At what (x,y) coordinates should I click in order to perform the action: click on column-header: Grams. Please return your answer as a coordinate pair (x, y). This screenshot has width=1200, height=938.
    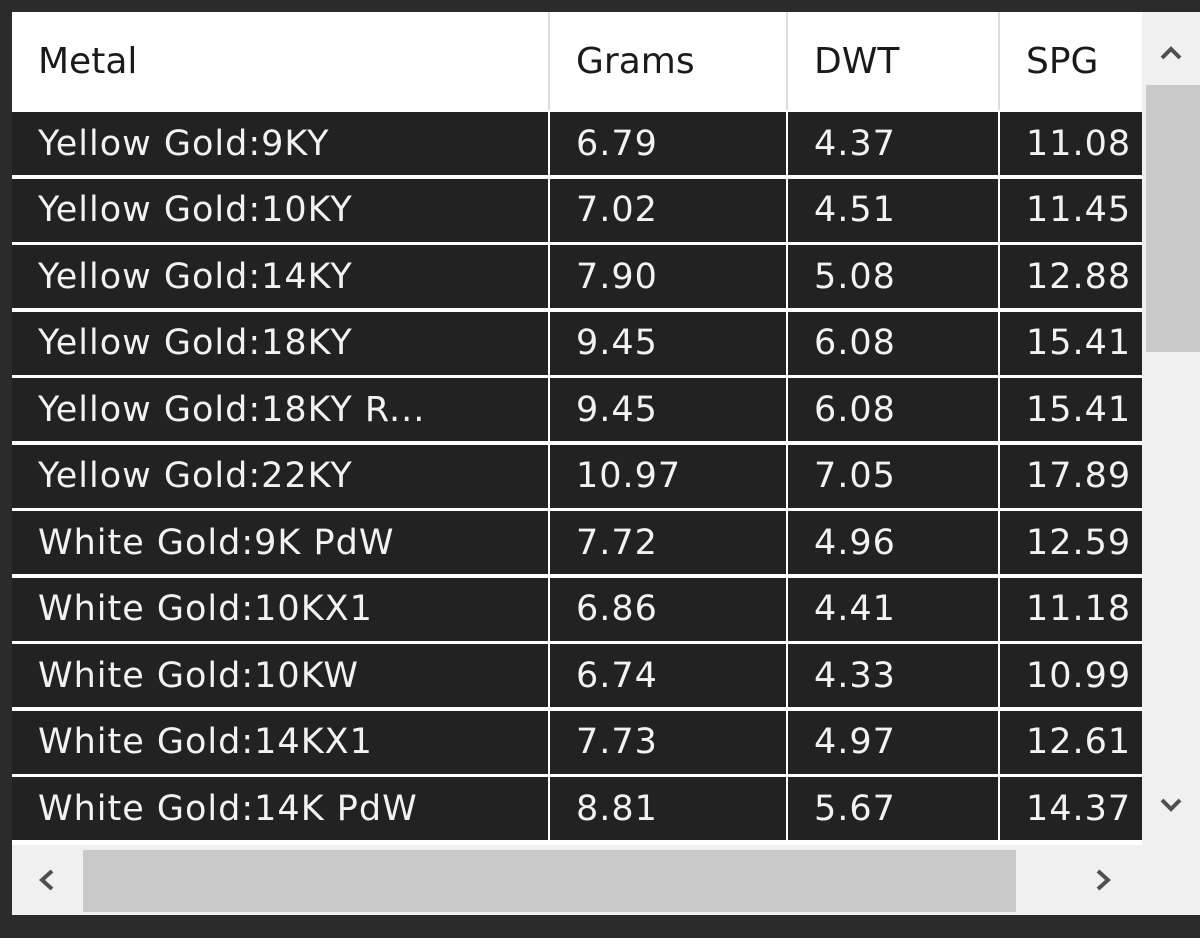
    Looking at the image, I should click on (668, 61).